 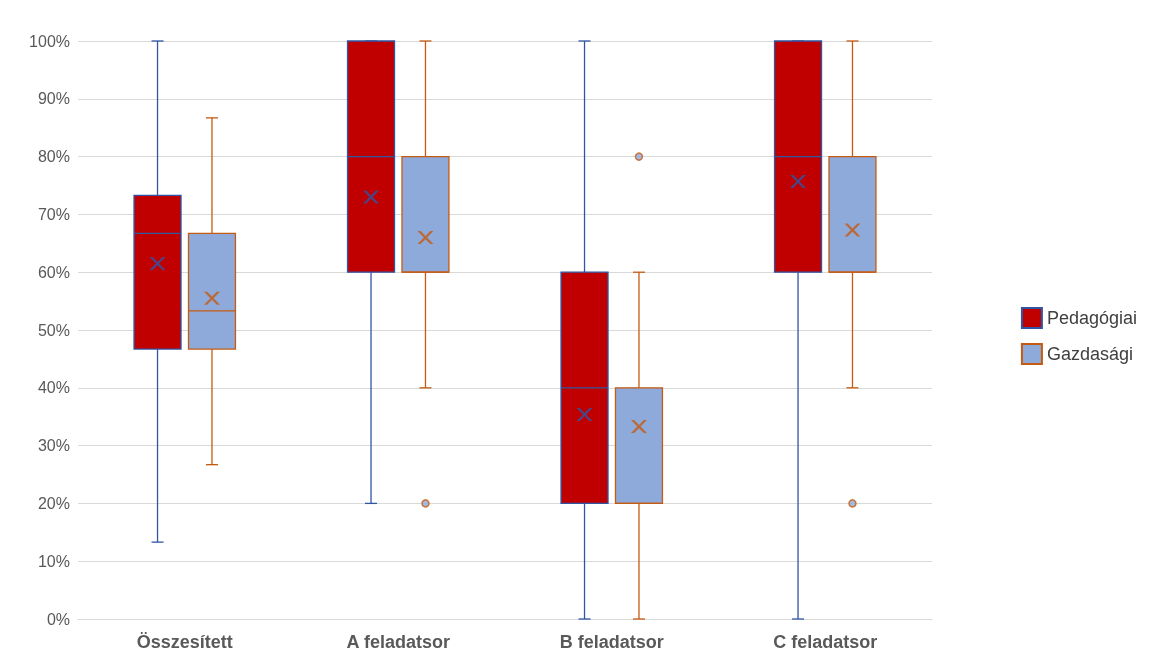 I want to click on y-tick-label: 80%, so click(x=53, y=157).